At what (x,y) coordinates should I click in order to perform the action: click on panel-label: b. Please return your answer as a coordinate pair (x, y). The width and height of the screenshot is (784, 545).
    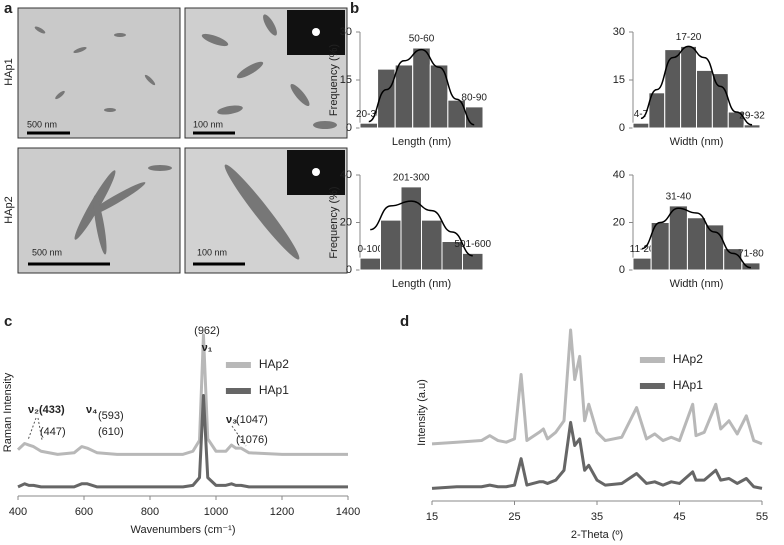
    Looking at the image, I should click on (354, 8).